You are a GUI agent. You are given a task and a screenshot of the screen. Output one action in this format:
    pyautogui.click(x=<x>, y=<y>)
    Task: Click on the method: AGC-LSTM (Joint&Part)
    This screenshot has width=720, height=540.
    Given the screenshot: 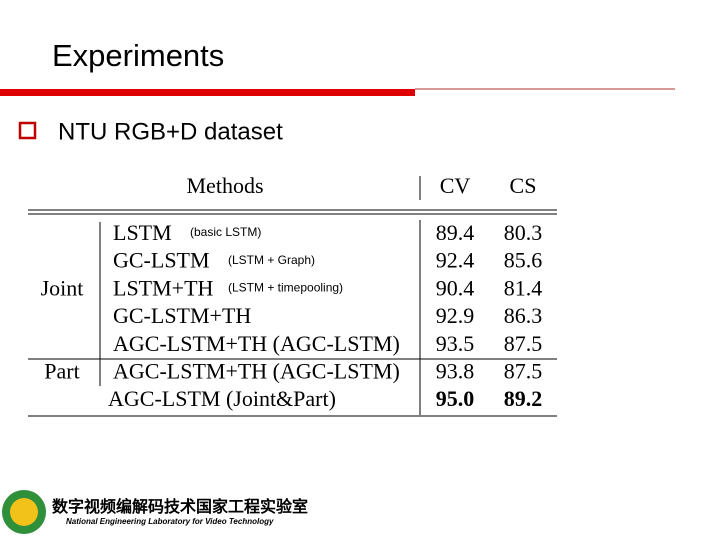 What is the action you would take?
    pyautogui.click(x=222, y=398)
    